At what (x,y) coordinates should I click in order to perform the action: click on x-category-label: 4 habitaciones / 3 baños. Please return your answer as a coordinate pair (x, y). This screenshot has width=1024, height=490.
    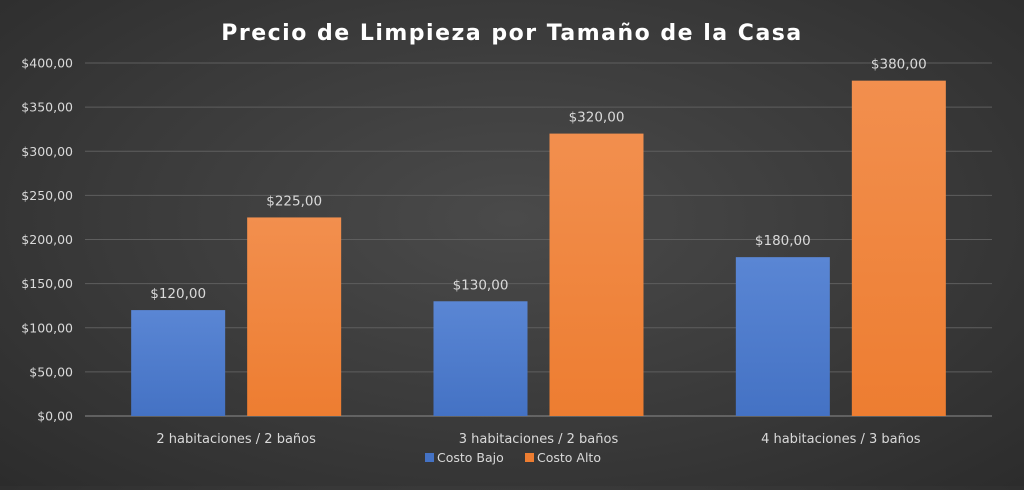
    Looking at the image, I should click on (841, 439).